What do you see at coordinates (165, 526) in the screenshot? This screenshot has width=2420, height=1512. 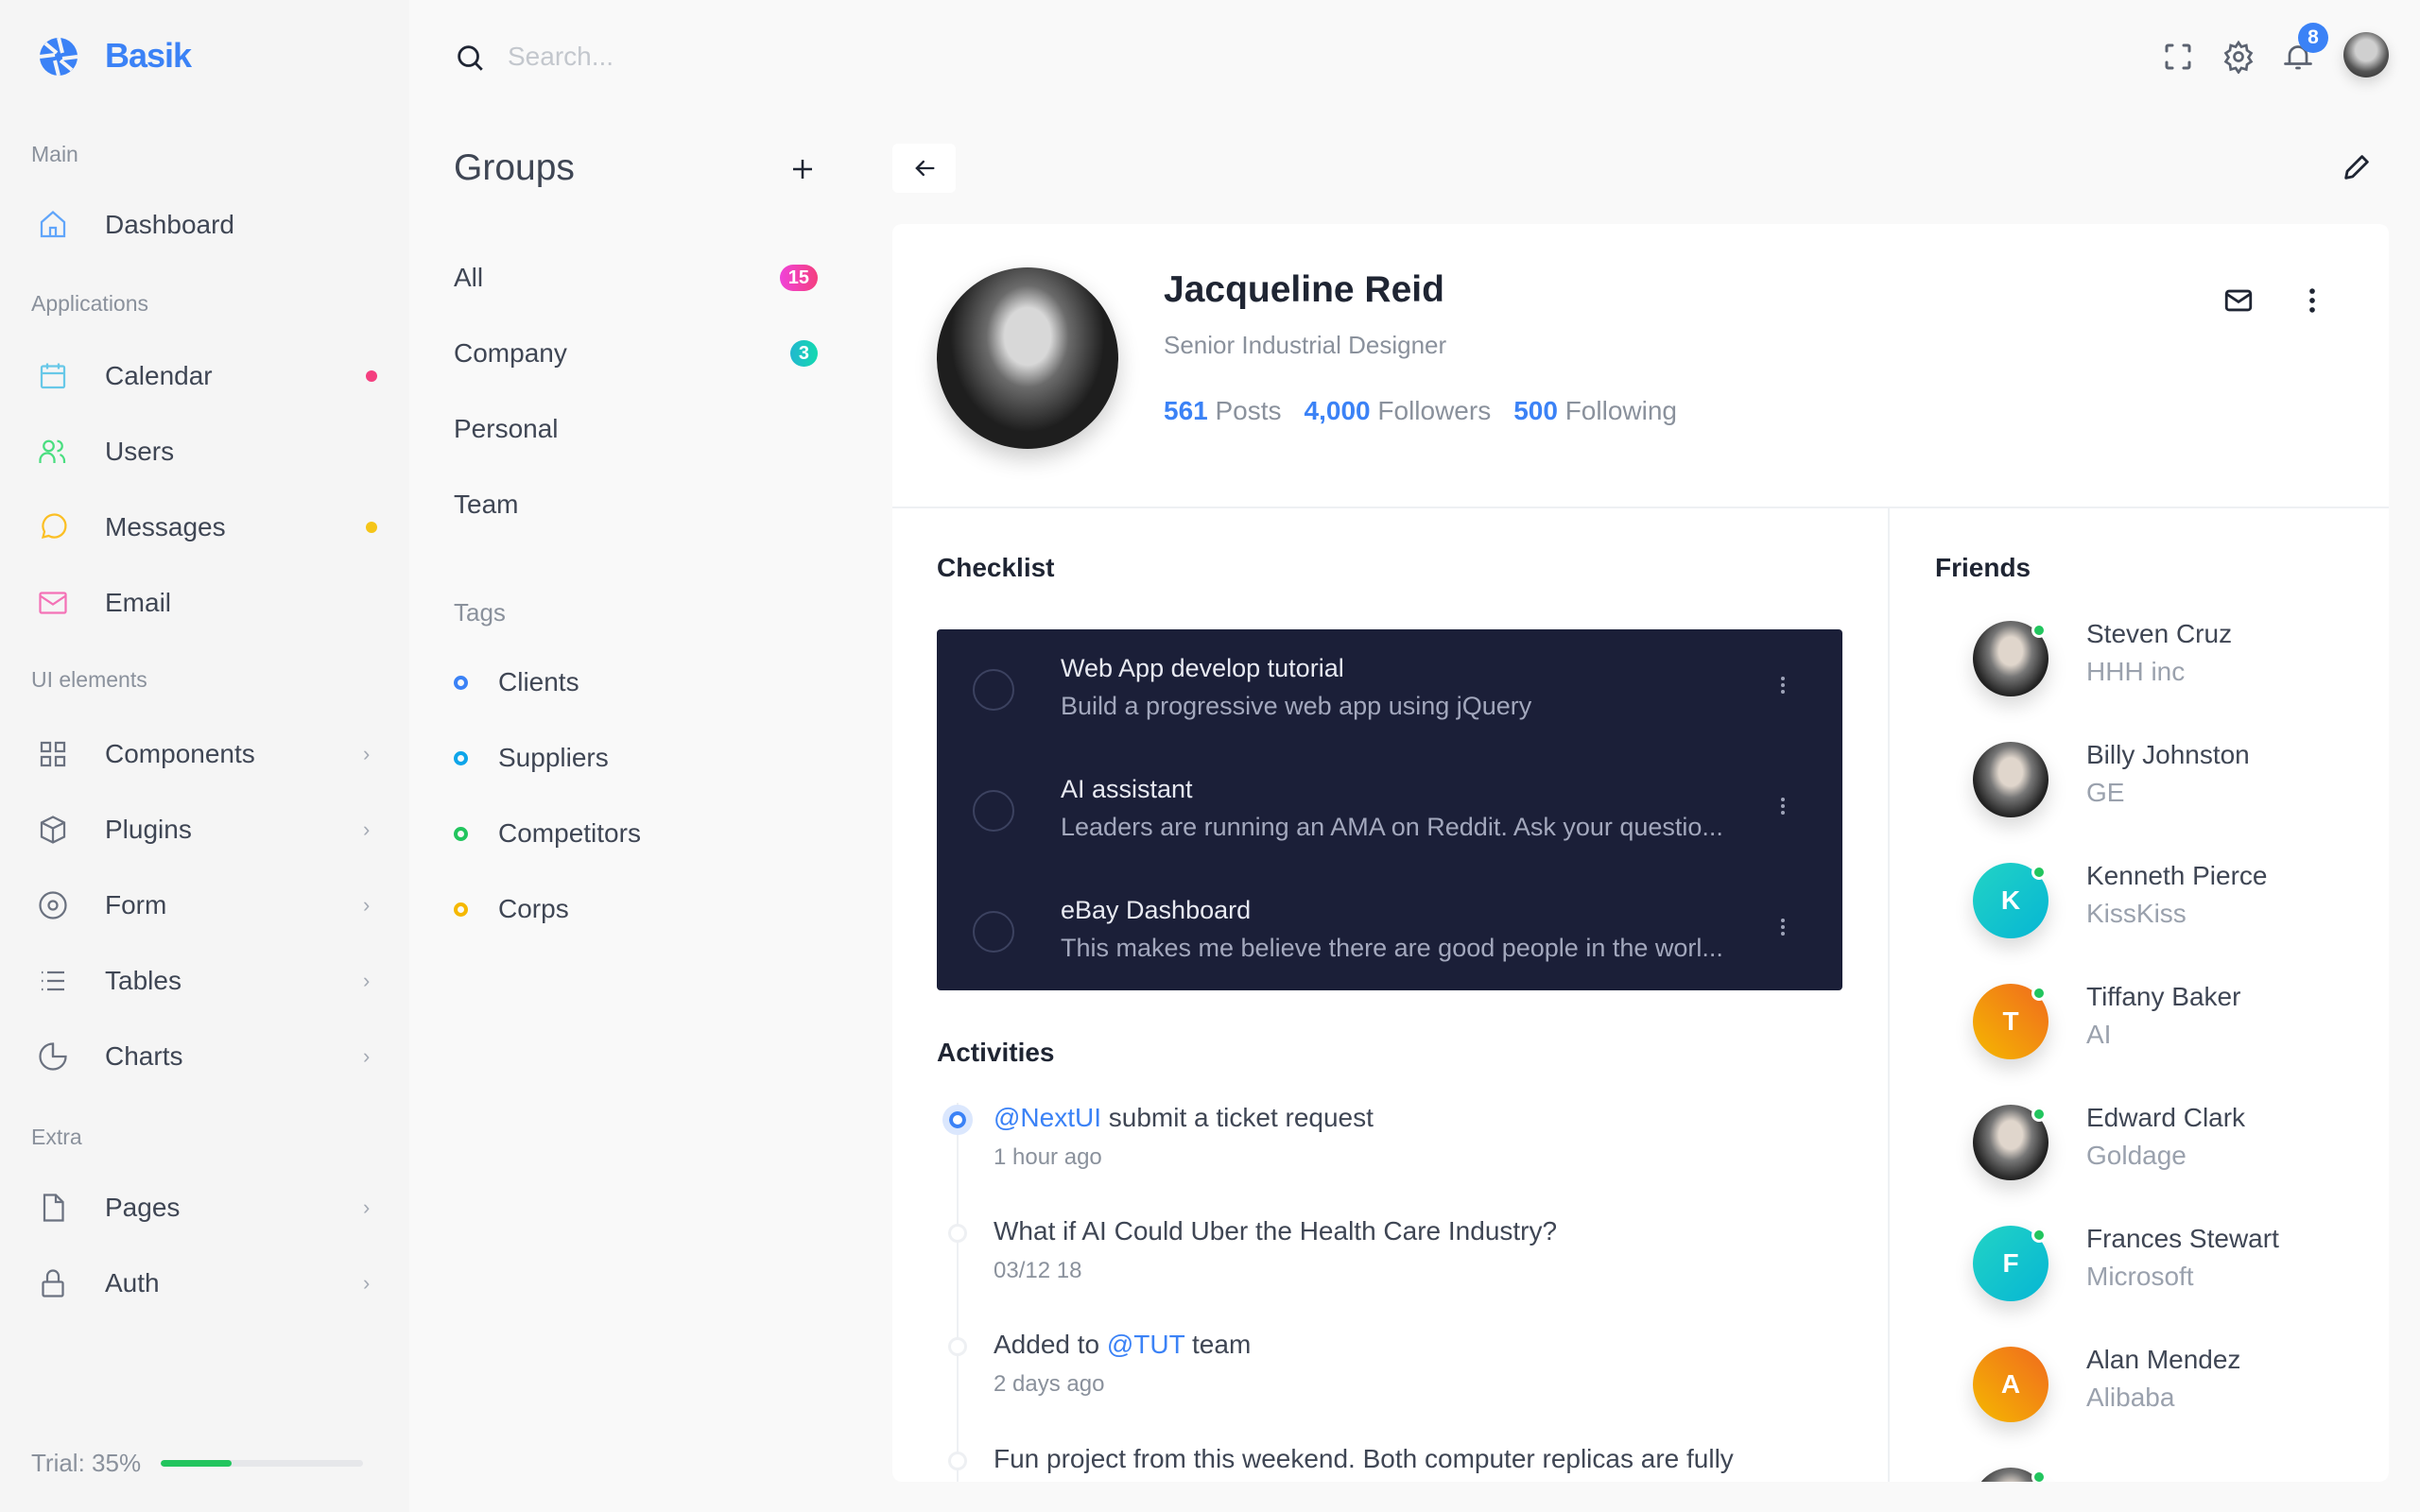 I see `sidebar-item-label: Messages` at bounding box center [165, 526].